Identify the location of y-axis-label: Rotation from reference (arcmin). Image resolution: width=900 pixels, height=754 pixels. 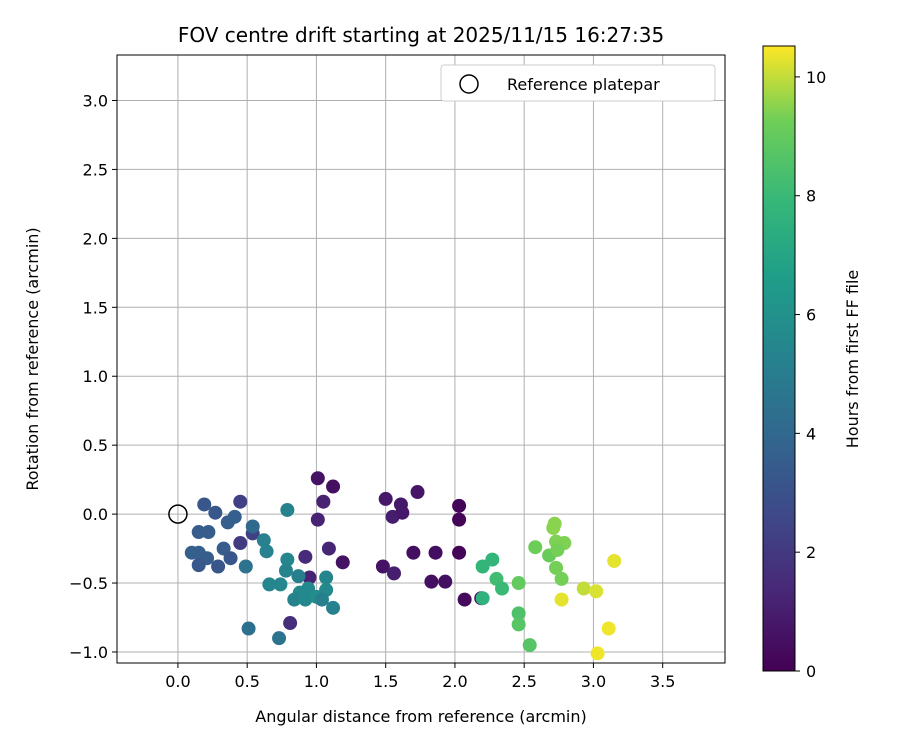
(32, 358).